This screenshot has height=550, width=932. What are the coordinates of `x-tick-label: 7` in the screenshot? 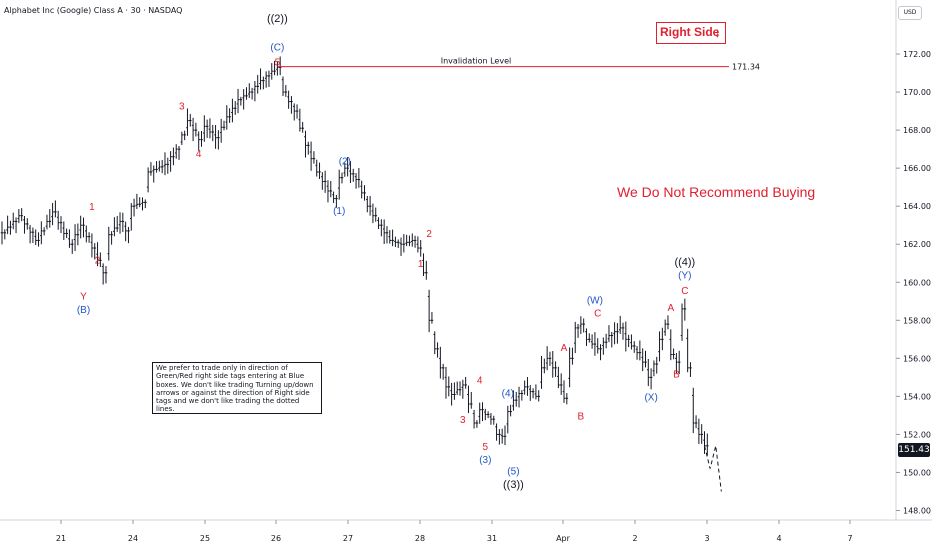 It's located at (849, 538).